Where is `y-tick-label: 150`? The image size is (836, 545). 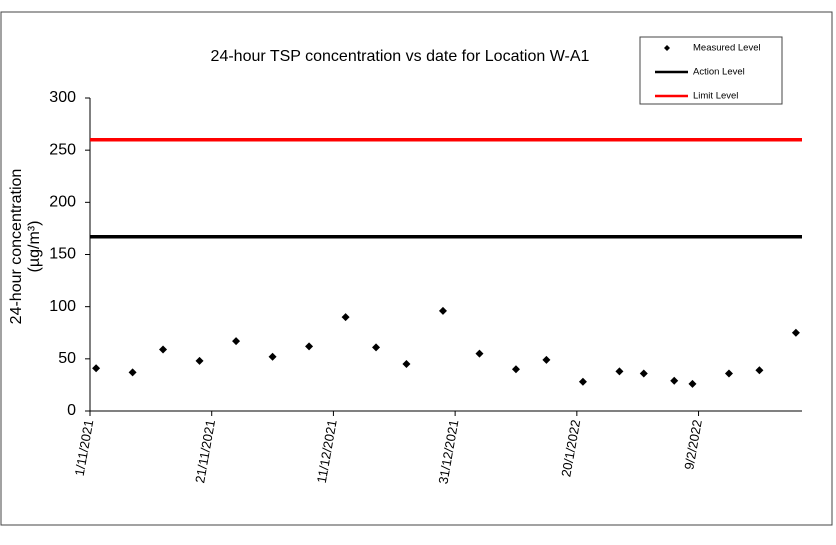 y-tick-label: 150 is located at coordinates (62, 254).